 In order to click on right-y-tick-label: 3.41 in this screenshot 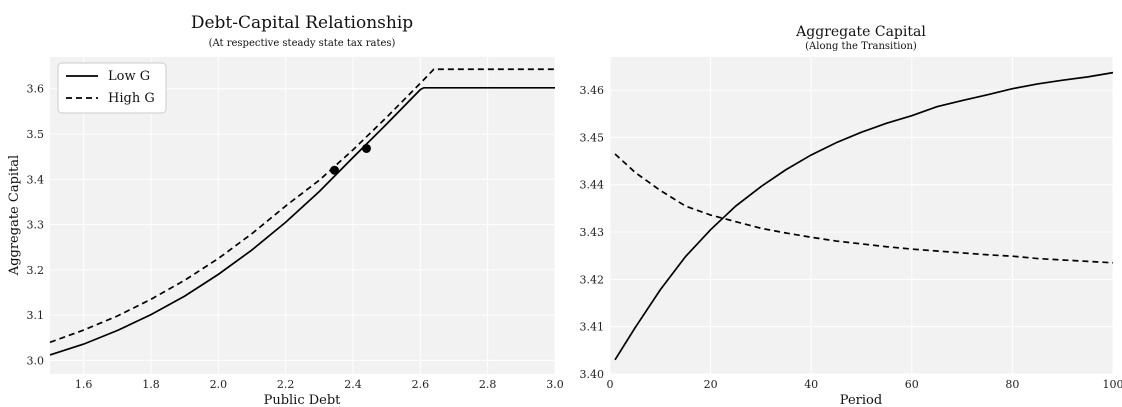, I will do `click(592, 327)`.